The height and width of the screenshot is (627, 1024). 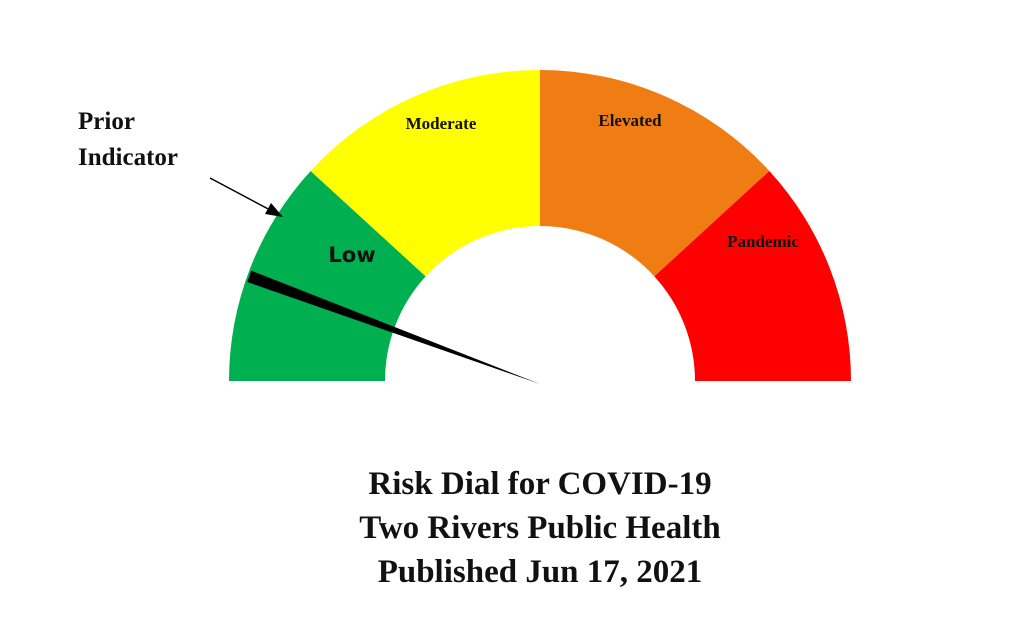 I want to click on prior-indicator-arrowhead, so click(x=274, y=210).